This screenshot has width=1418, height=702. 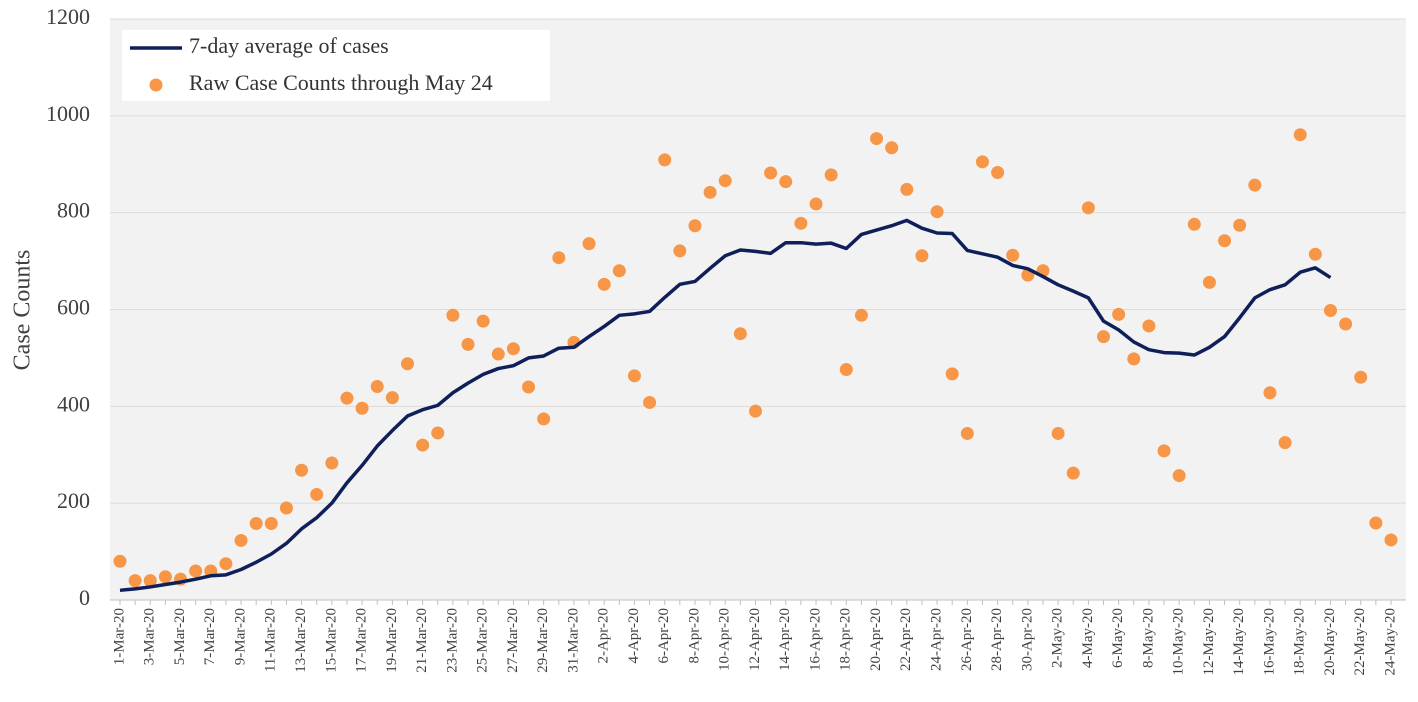 I want to click on x-tick-label: 21-Mar-20, so click(x=422, y=640).